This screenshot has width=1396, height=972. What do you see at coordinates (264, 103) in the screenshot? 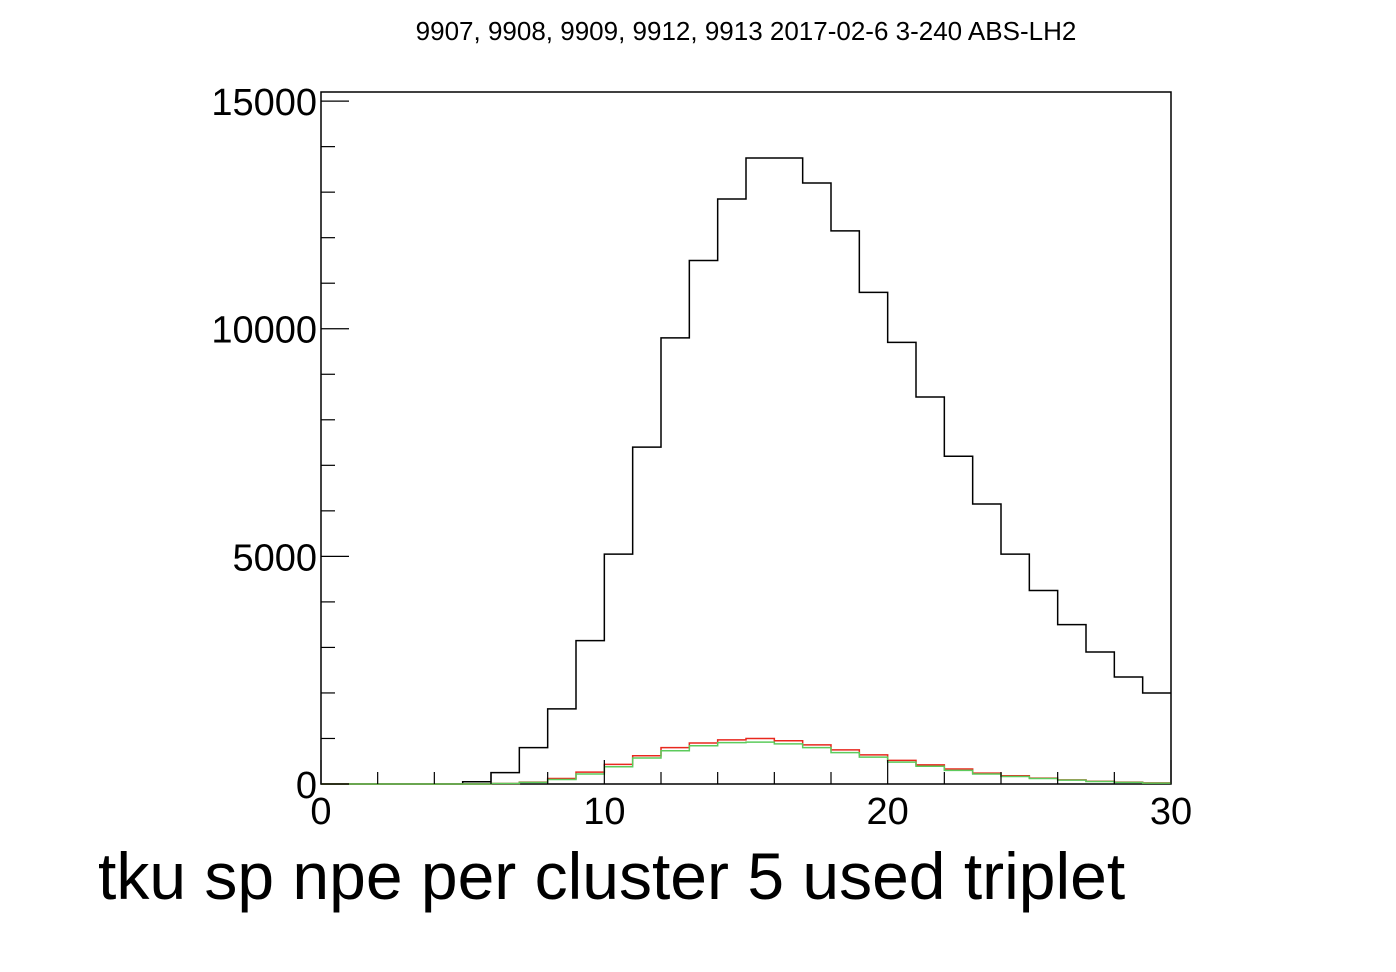
I see `y-tick-label: 15000` at bounding box center [264, 103].